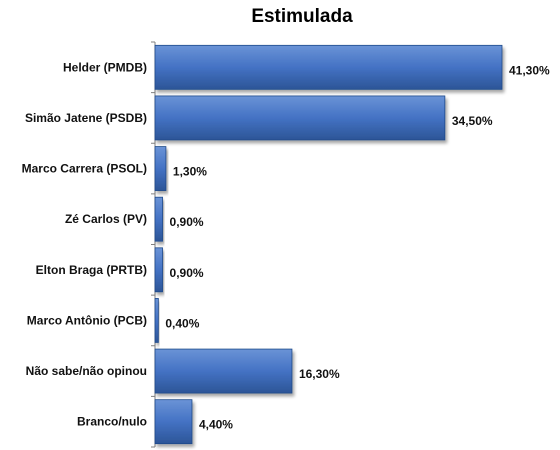 This screenshot has width=560, height=450. What do you see at coordinates (529, 70) in the screenshot?
I see `value-label: 41,30%` at bounding box center [529, 70].